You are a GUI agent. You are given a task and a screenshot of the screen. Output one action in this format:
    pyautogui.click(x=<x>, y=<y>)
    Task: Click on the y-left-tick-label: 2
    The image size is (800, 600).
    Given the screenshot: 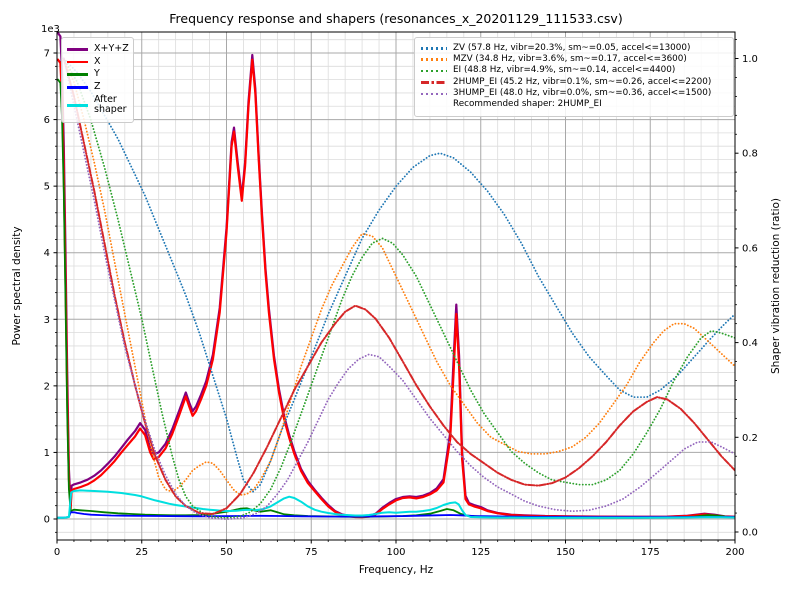 What is the action you would take?
    pyautogui.click(x=47, y=386)
    